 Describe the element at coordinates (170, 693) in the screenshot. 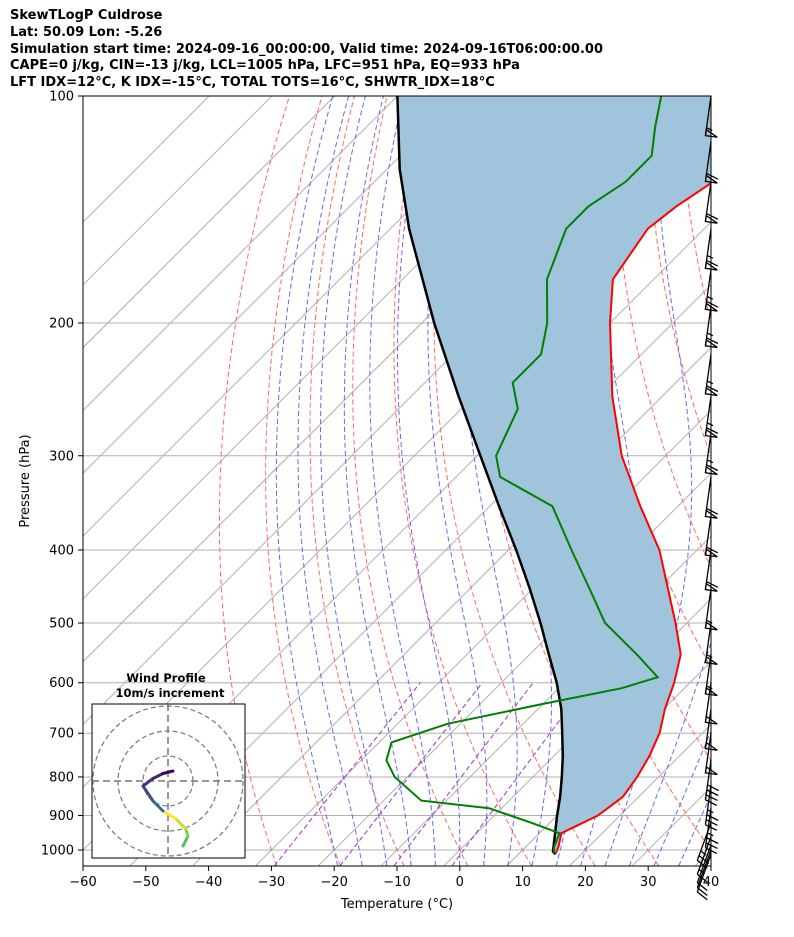

I see `inset-subtitle: 10m/s increment` at that location.